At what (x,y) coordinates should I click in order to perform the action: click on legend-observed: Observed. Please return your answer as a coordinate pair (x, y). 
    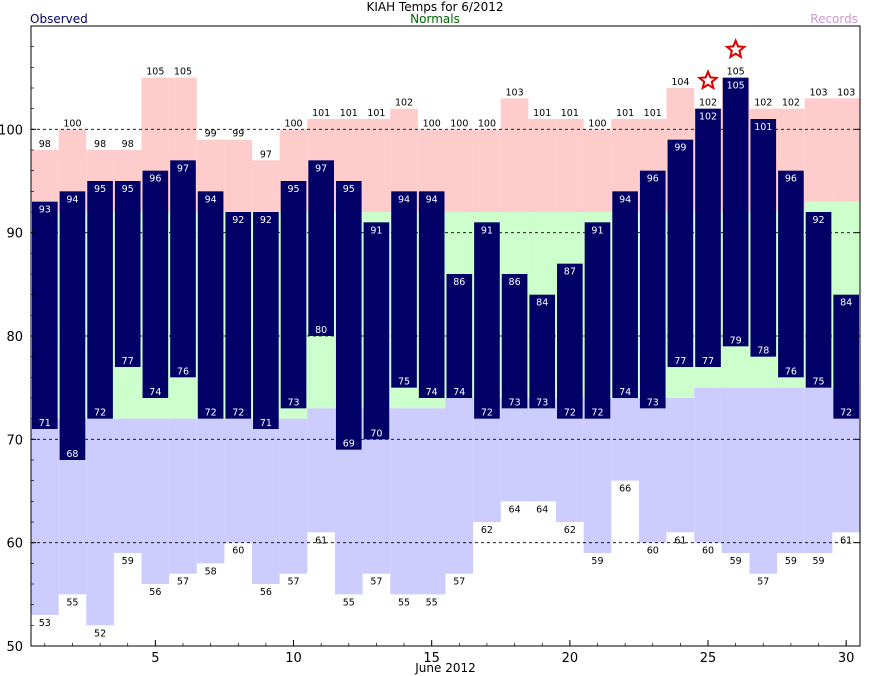
    Looking at the image, I should click on (59, 19).